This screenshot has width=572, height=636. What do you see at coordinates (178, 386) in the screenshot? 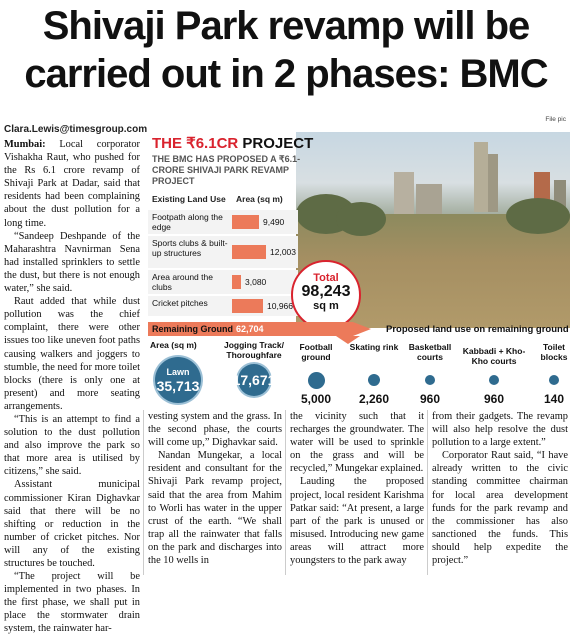
I see `bubble-value-label: 35,713` at bounding box center [178, 386].